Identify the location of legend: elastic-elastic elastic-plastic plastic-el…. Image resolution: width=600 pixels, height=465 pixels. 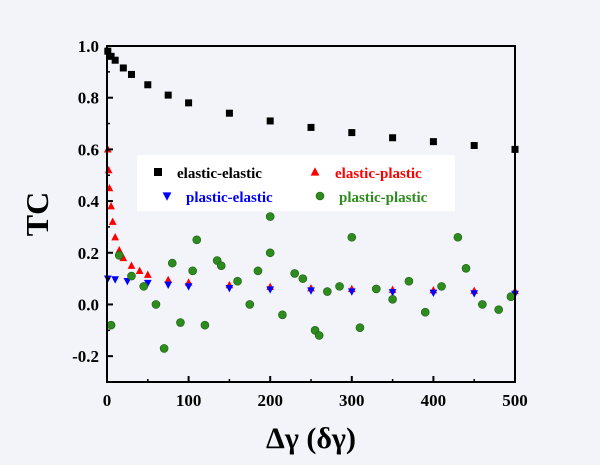
(296, 183).